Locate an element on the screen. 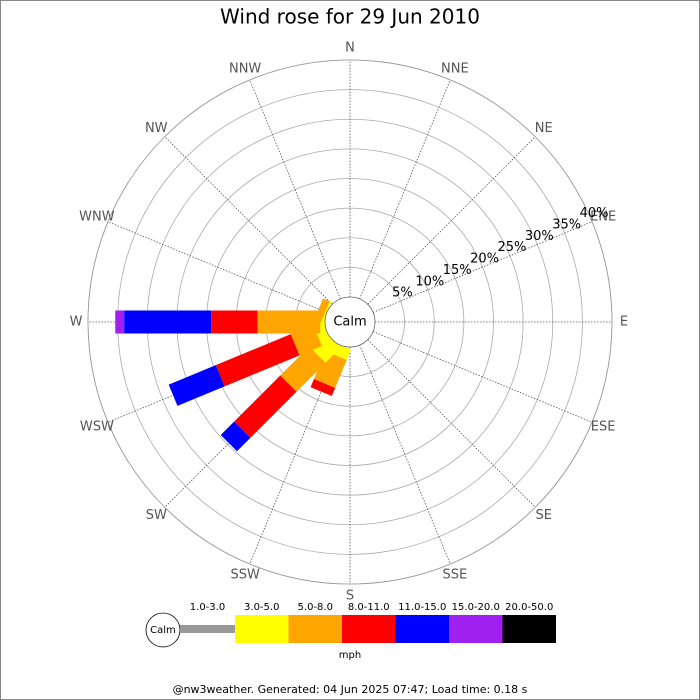 The image size is (700, 700). direction-label: E is located at coordinates (624, 322).